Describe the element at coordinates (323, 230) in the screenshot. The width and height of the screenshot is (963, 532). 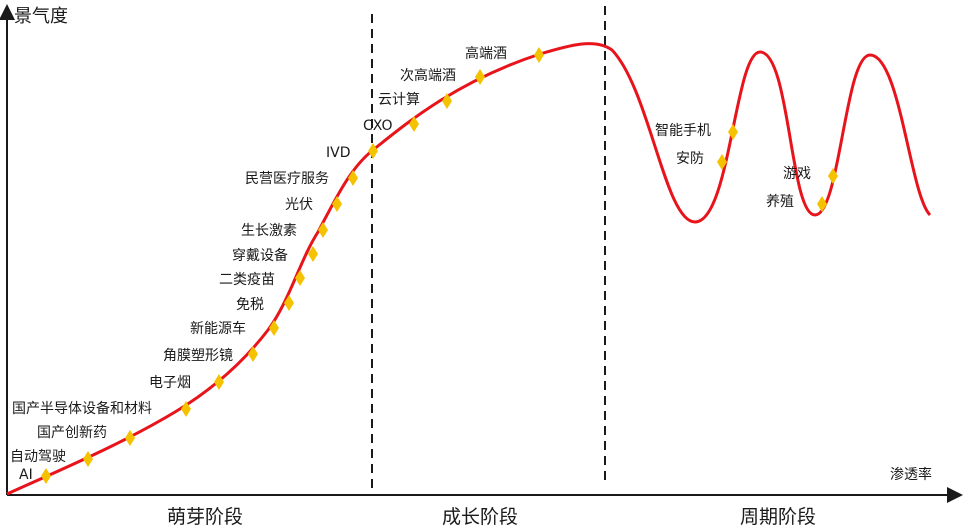
I see `marker-growth-hormone` at that location.